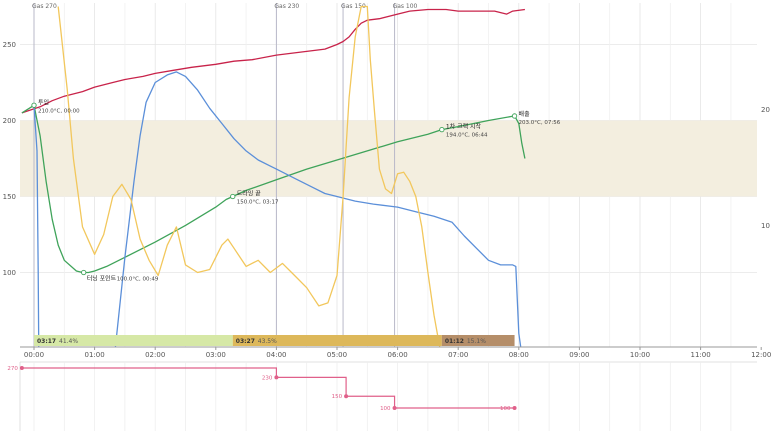 This screenshot has width=773, height=433. What do you see at coordinates (405, 6) in the screenshot?
I see `gas-marker-label: Gas 100` at bounding box center [405, 6].